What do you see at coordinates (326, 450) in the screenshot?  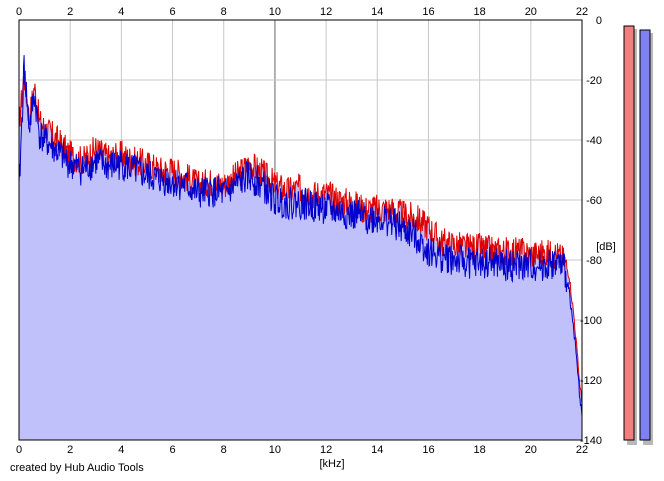 I see `x-tick-label-bottom: 12` at bounding box center [326, 450].